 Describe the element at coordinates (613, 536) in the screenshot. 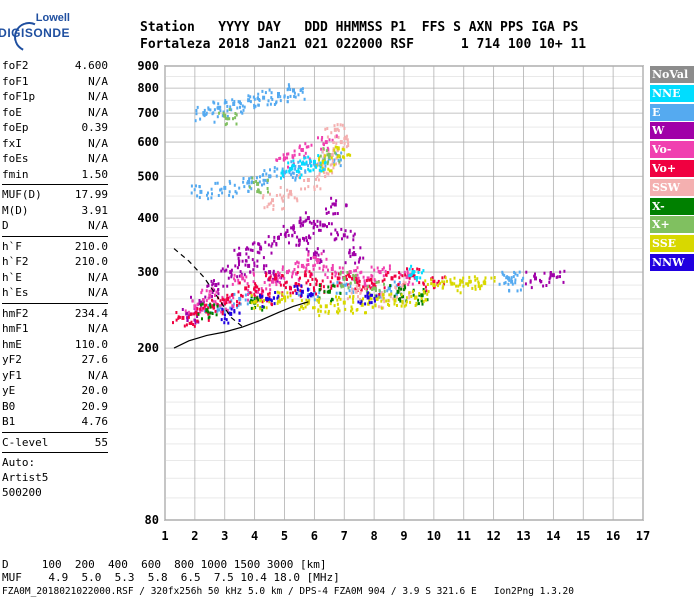

I see `x-tick-label: 16` at that location.